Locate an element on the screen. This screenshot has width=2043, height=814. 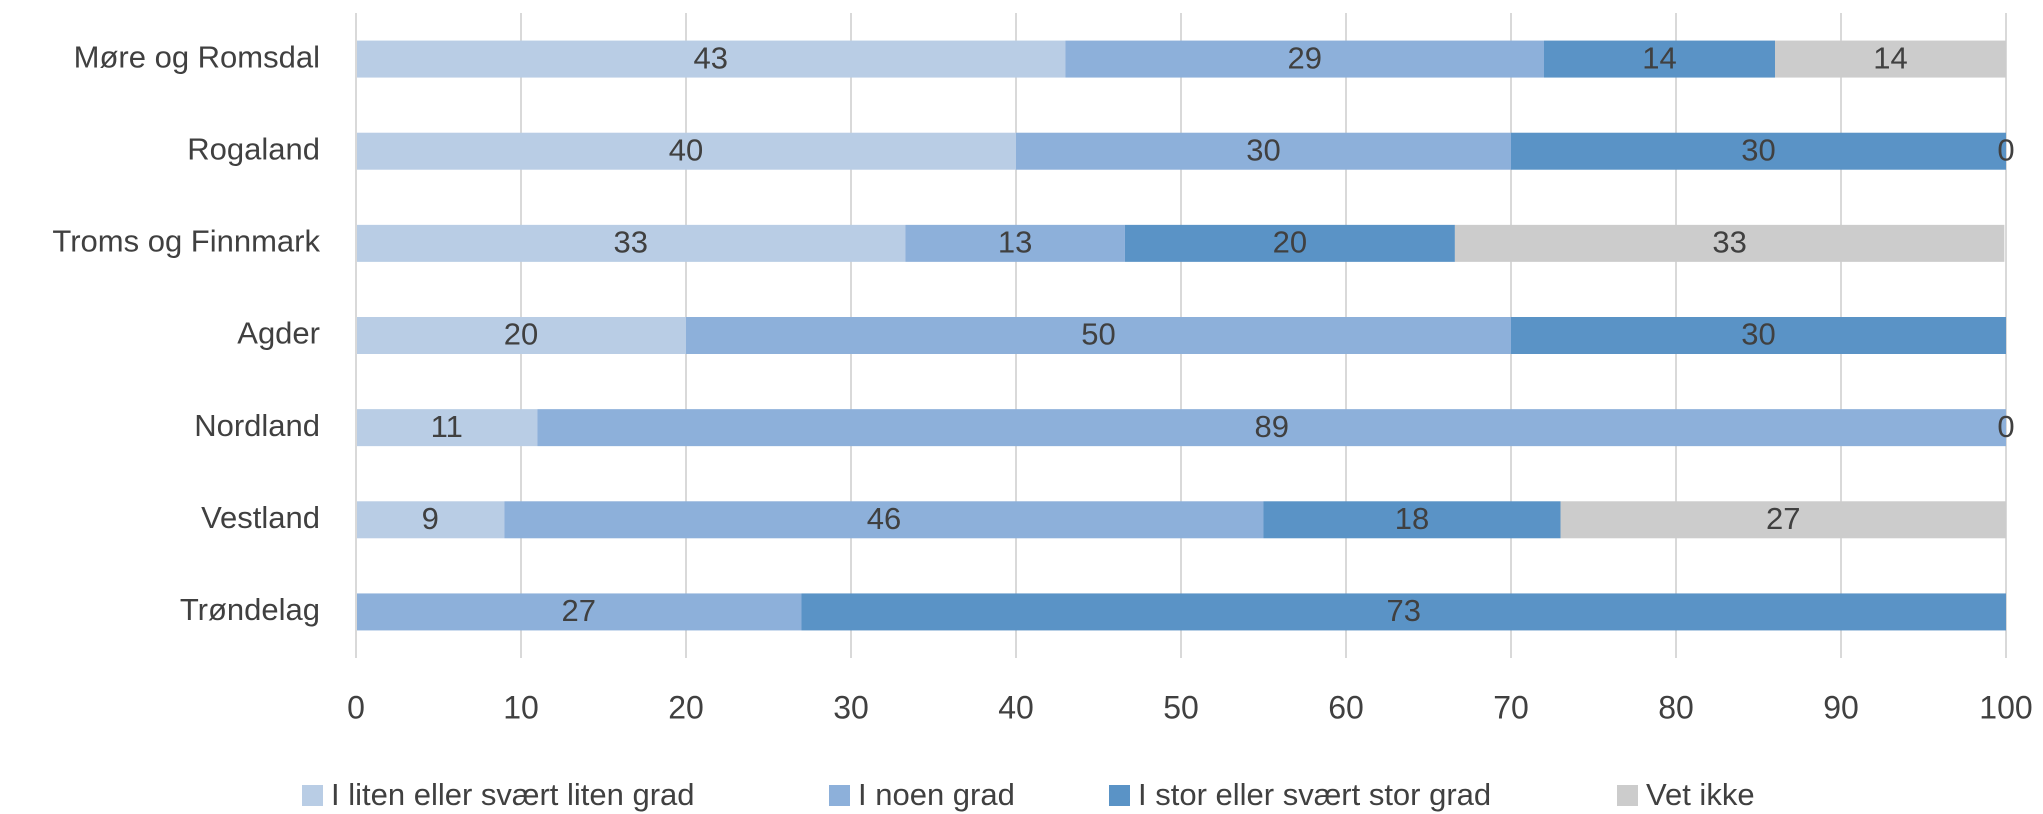
legend-label: Vet ikke is located at coordinates (1700, 794).